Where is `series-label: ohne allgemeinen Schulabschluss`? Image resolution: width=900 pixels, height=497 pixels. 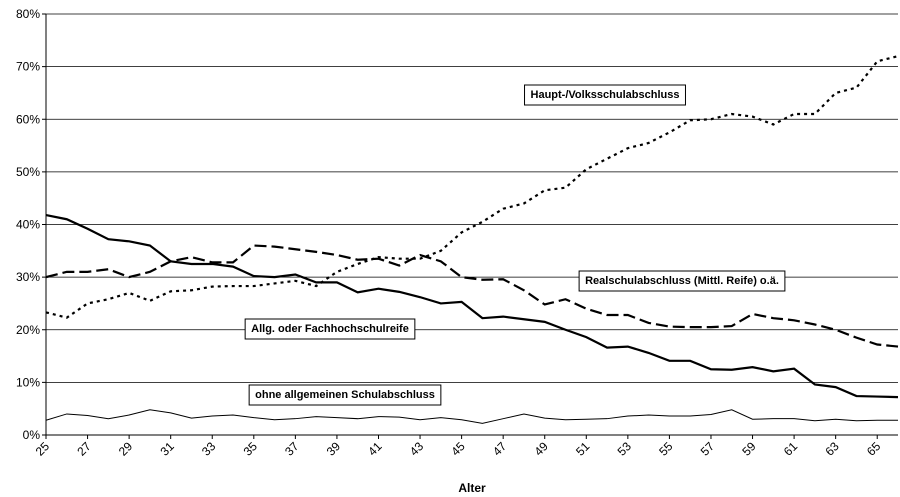
series-label: ohne allgemeinen Schulabschluss is located at coordinates (345, 395).